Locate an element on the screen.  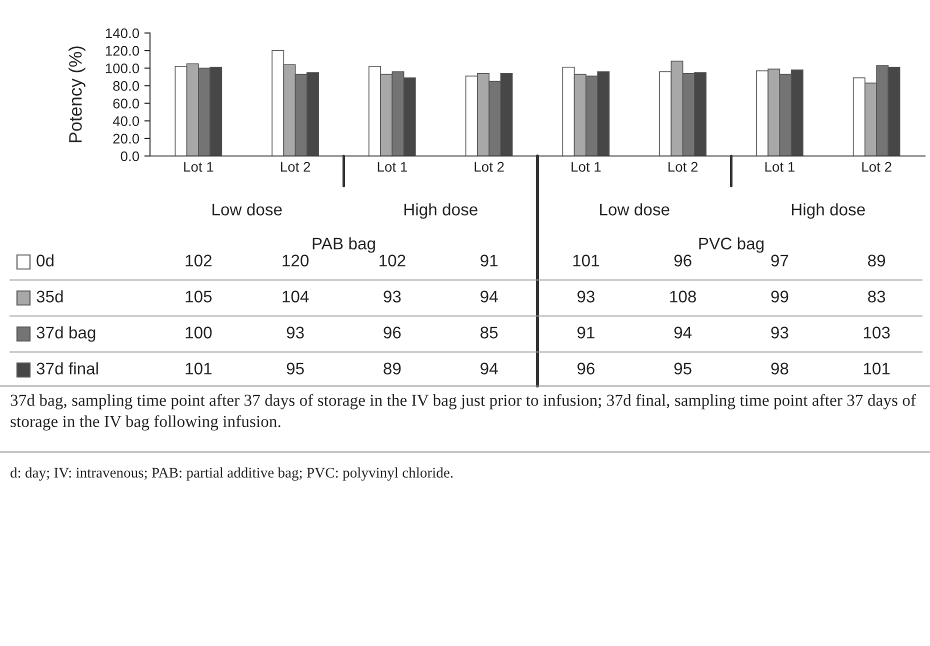
y-axis-title: Potency (%) is located at coordinates (77, 94).